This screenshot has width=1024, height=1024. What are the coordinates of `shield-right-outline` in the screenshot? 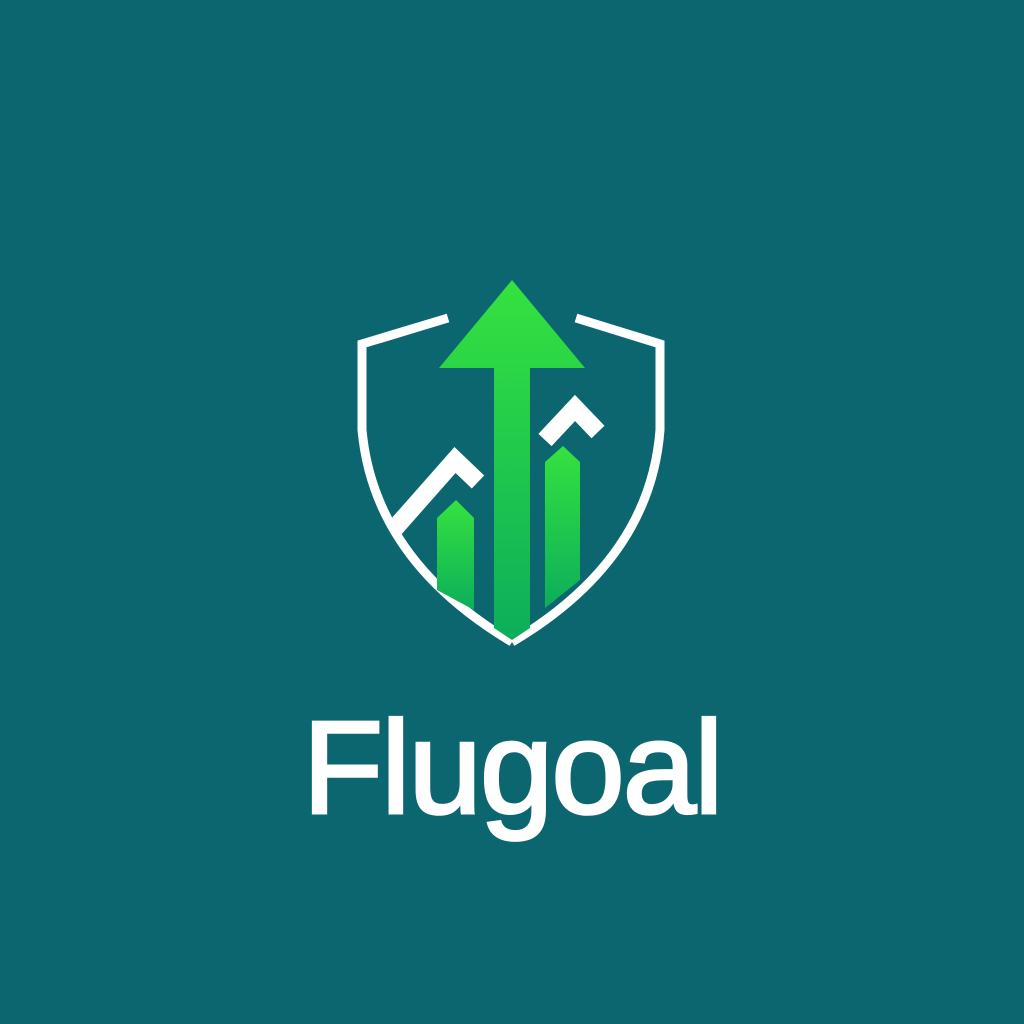 It's located at (587, 479).